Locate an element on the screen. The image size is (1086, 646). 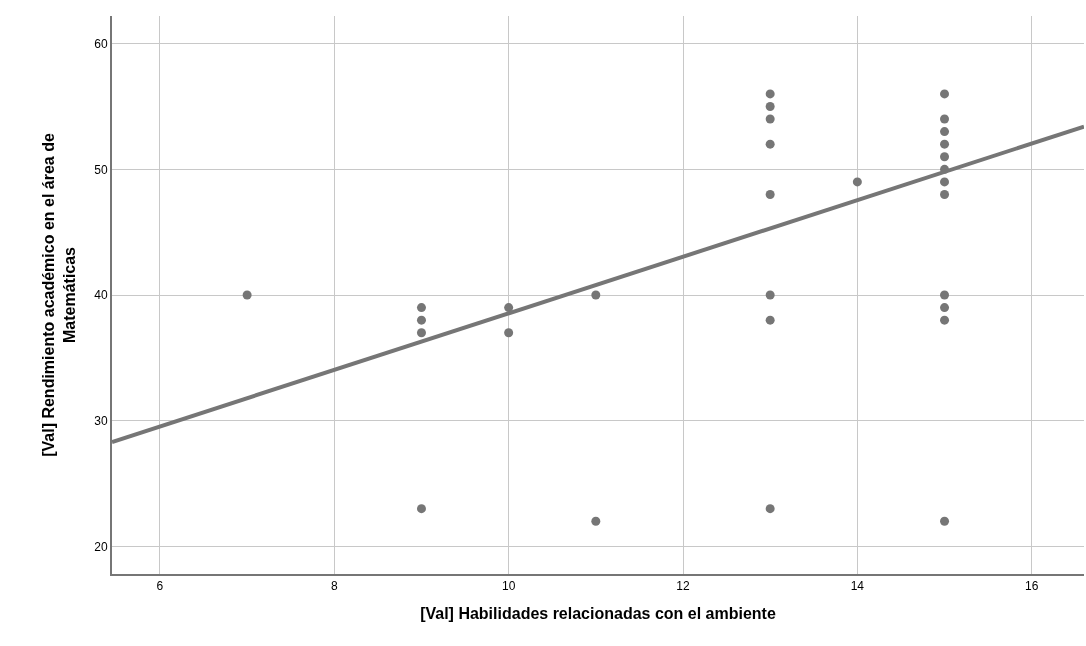
x-axis-title: [Val] Habilidades relacionadas con el ambiente is located at coordinates (598, 613).